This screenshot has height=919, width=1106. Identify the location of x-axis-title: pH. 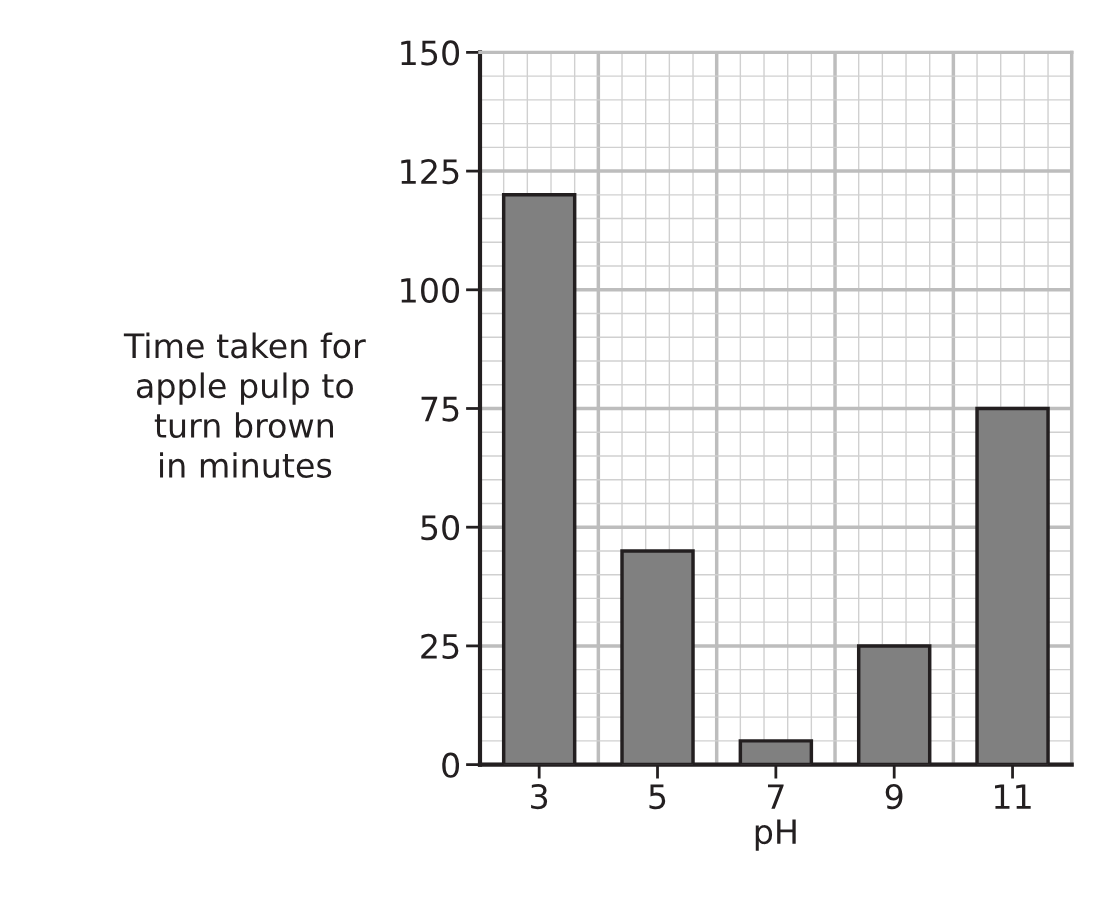
(775, 835).